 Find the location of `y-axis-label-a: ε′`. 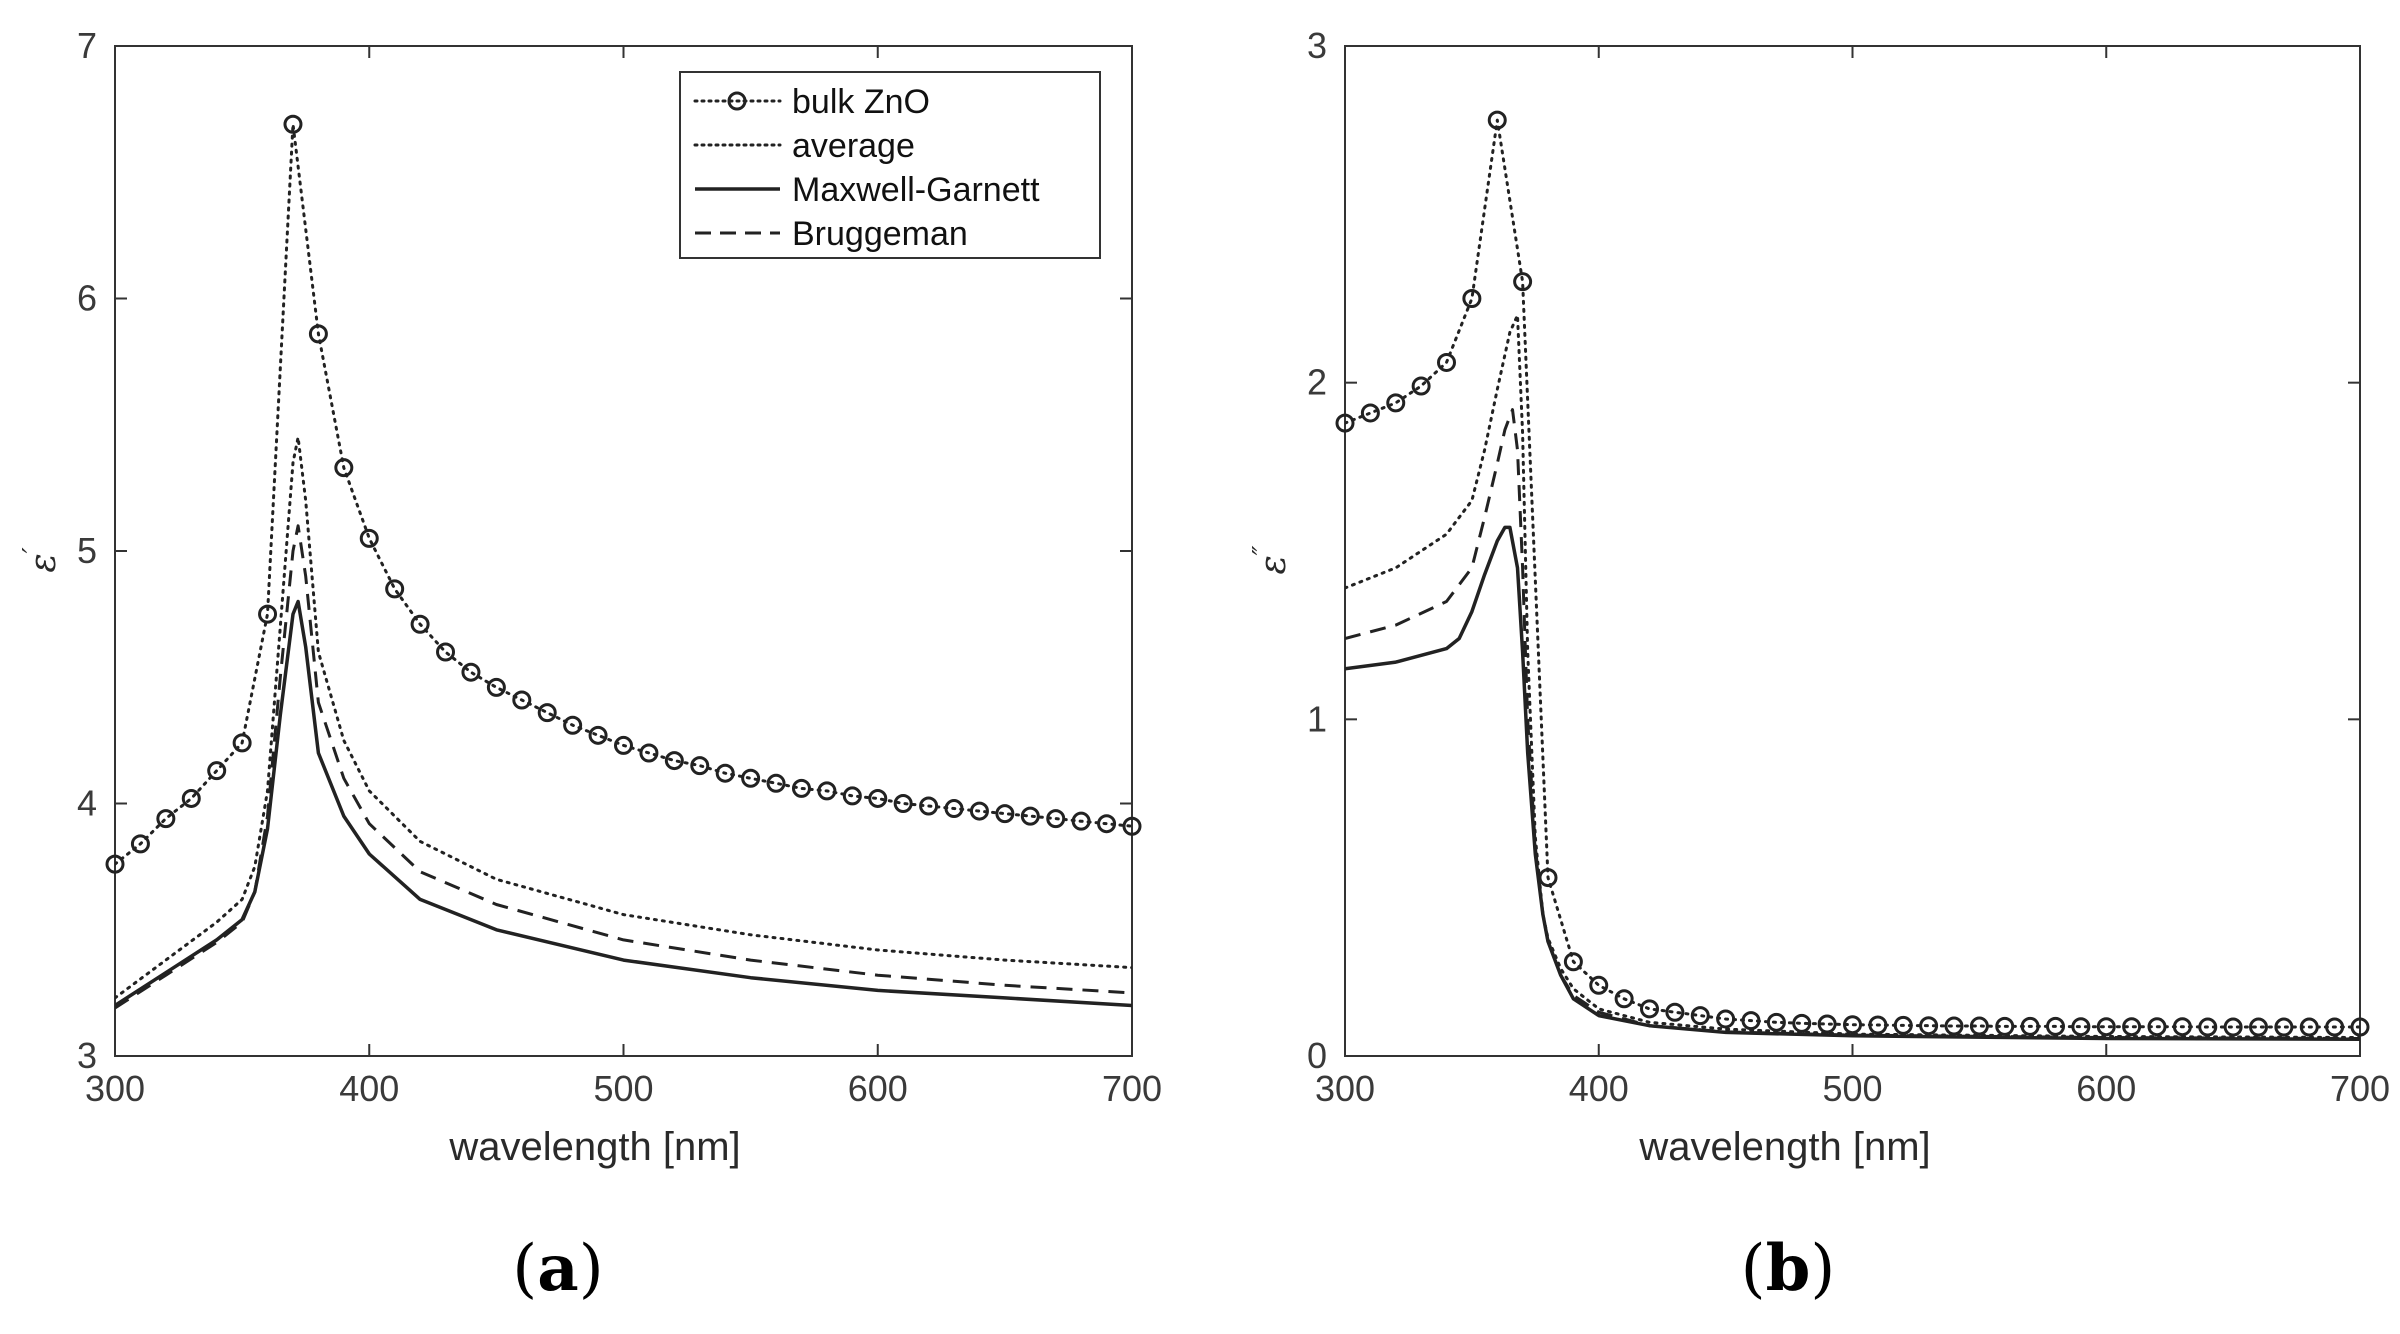

y-axis-label-a: ε′ is located at coordinates (41, 559).